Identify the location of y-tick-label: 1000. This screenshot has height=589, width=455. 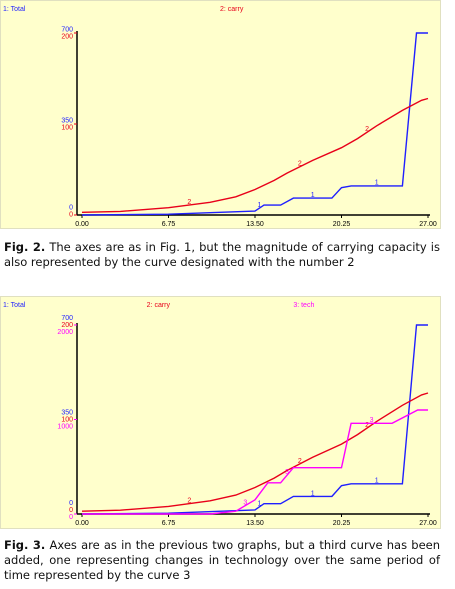
(65, 426).